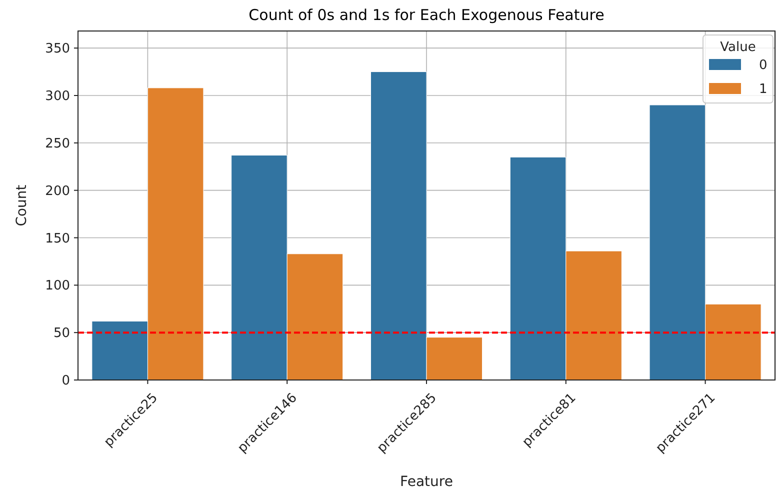  Describe the element at coordinates (57, 191) in the screenshot. I see `y-tick-label: 200` at that location.